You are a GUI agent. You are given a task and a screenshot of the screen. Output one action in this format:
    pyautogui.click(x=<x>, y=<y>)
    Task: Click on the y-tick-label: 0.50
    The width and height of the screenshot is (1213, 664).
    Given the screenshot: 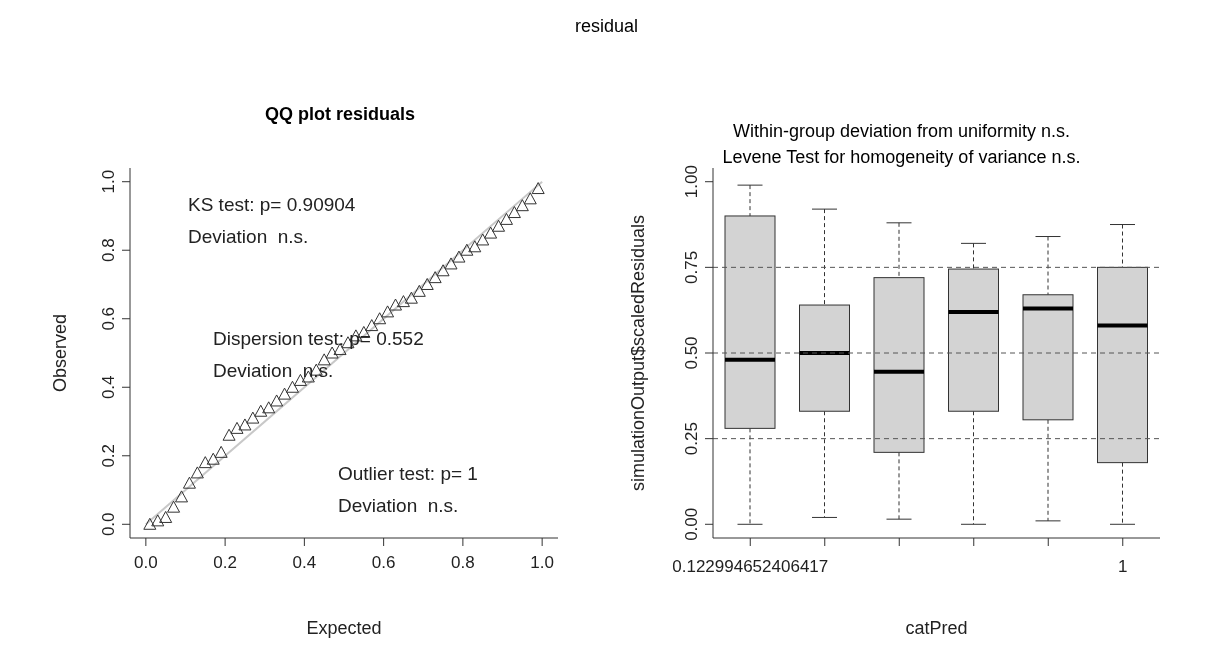 What is the action you would take?
    pyautogui.click(x=691, y=353)
    